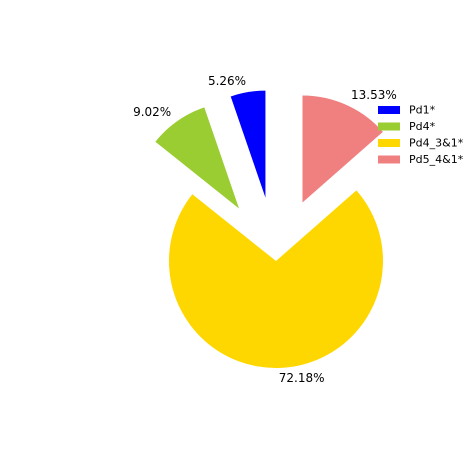 This screenshot has width=474, height=456. Describe the element at coordinates (389, 126) in the screenshot. I see `legend-swatch-pd4` at that location.